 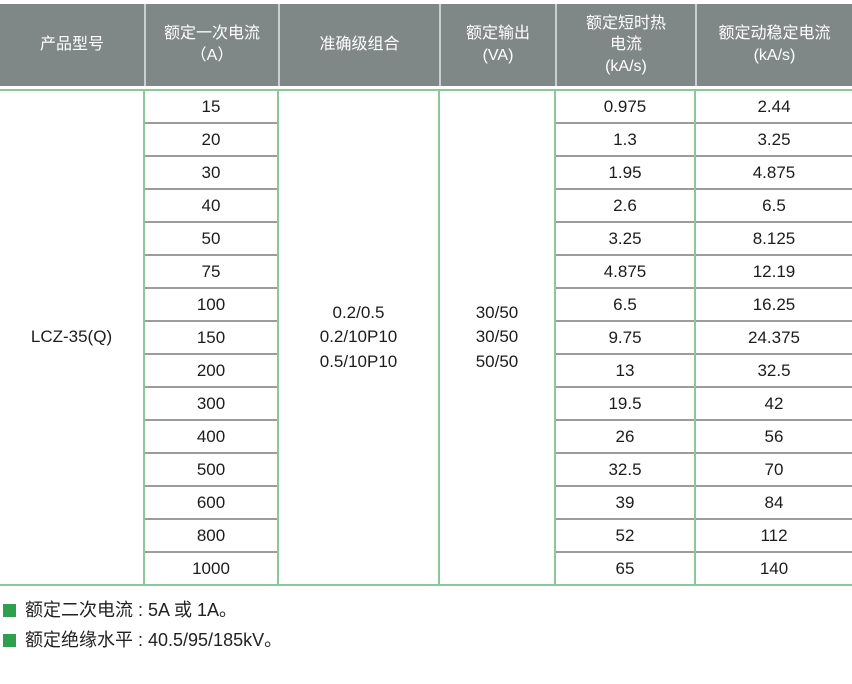 I want to click on cell-dynamic-current: 3.25, so click(x=773, y=139).